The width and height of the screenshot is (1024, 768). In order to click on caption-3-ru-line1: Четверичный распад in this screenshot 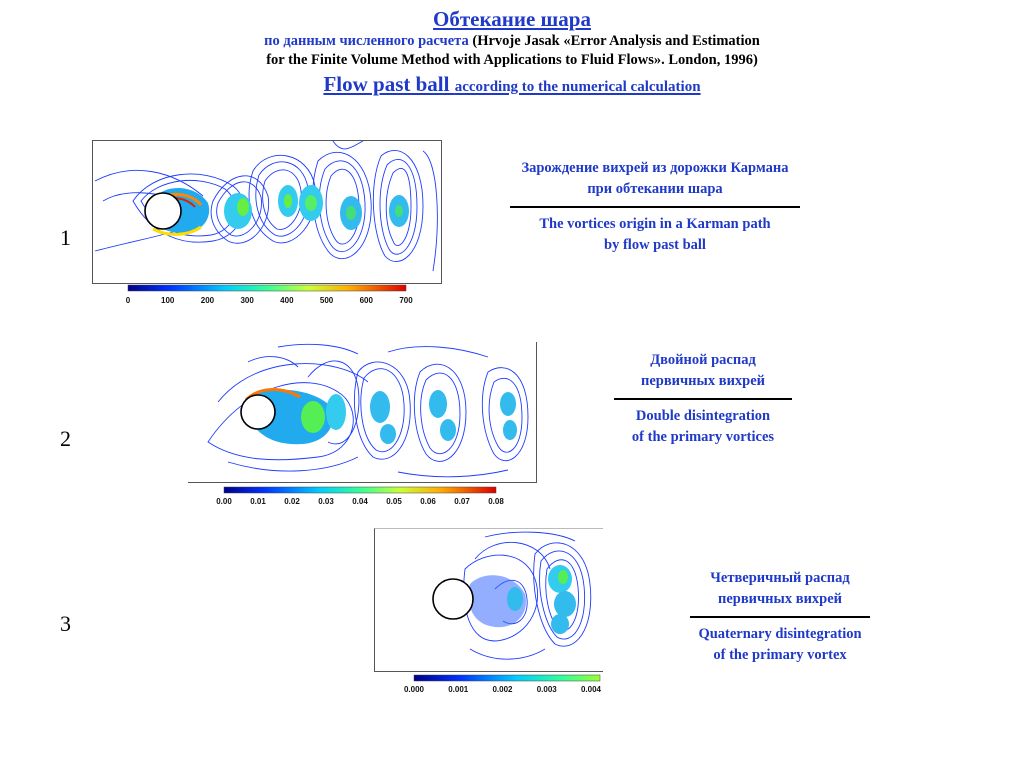, I will do `click(780, 578)`.